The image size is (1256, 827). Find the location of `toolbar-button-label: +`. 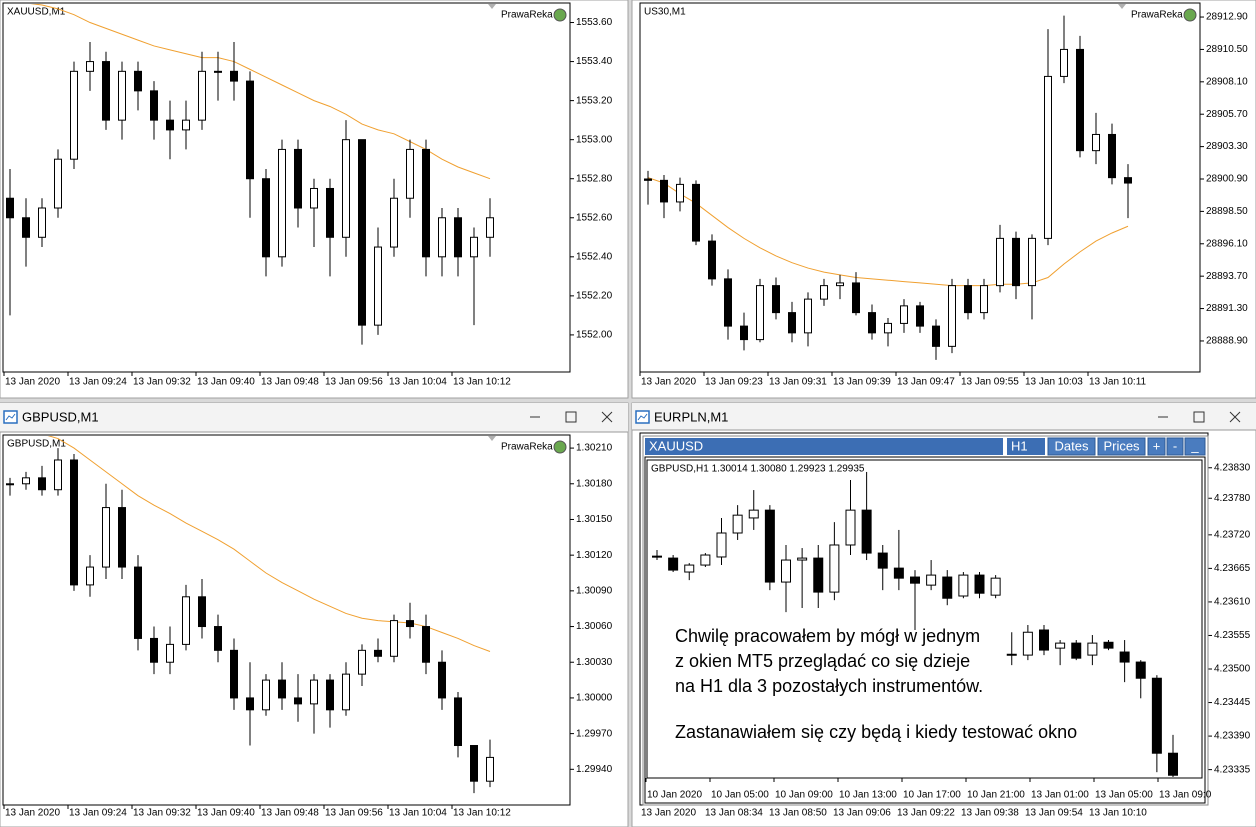

toolbar-button-label: + is located at coordinates (1157, 445).